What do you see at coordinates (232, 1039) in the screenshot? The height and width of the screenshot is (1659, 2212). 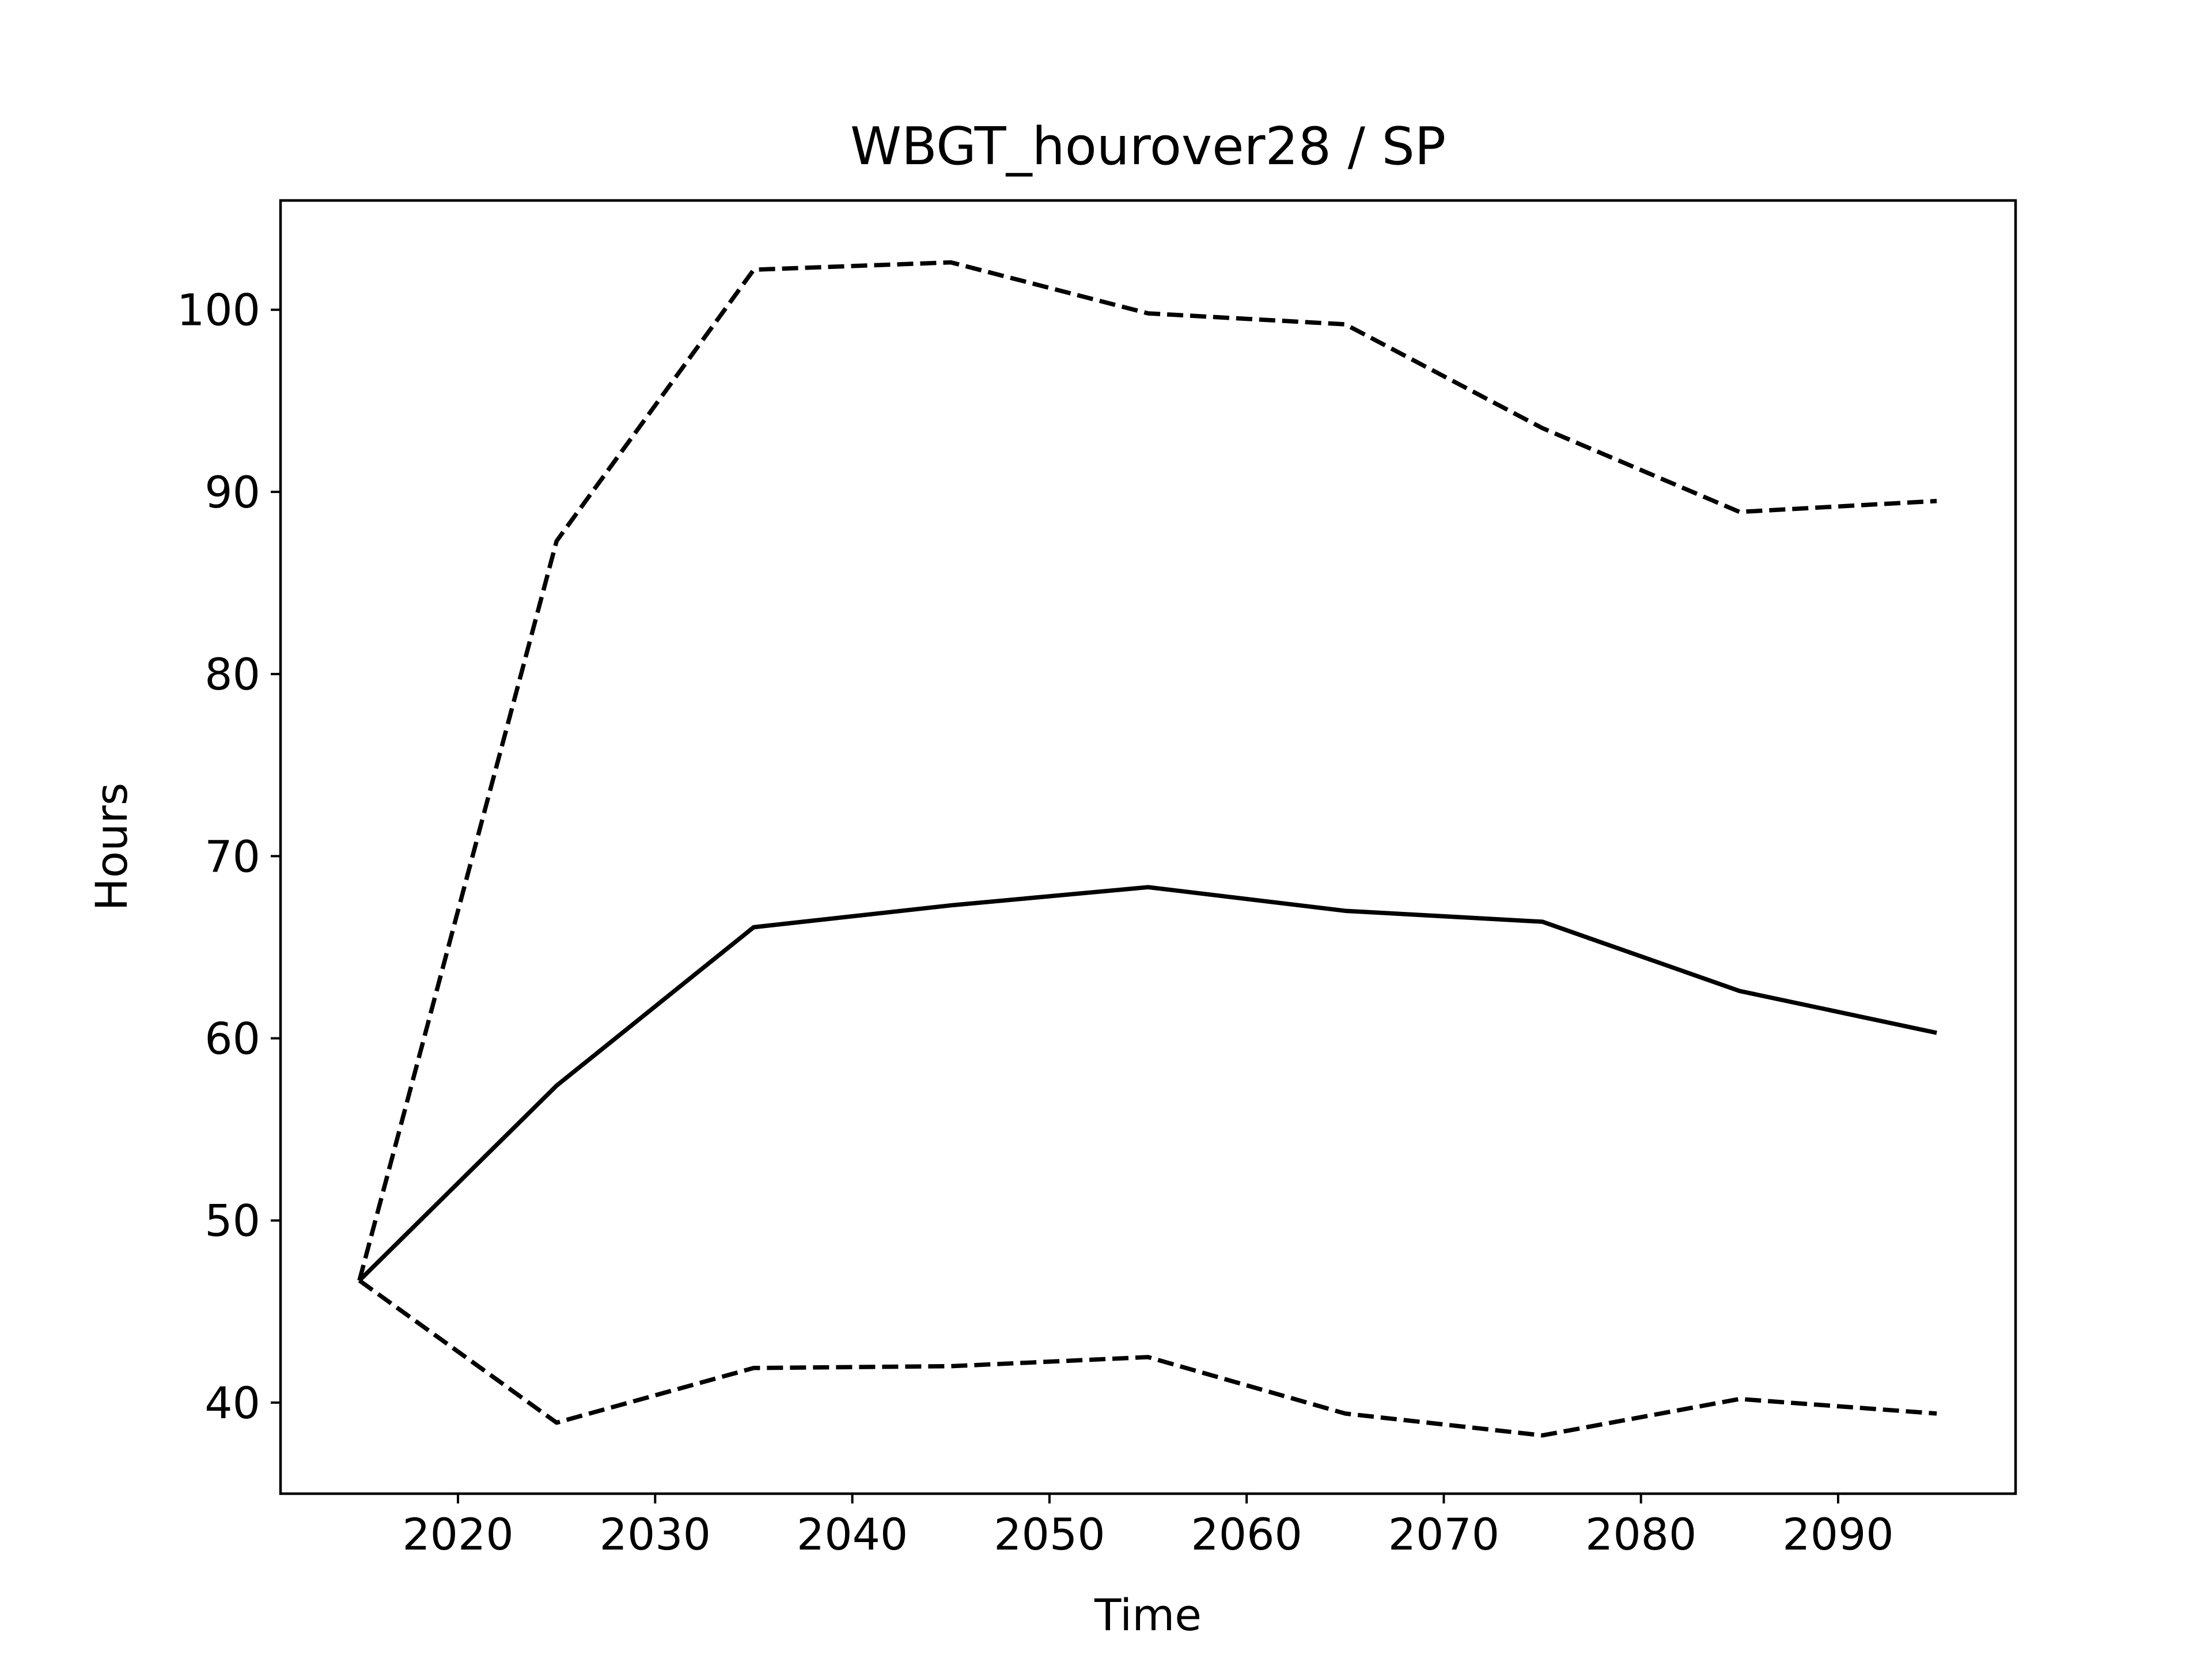 I see `y-tick-label: 60` at bounding box center [232, 1039].